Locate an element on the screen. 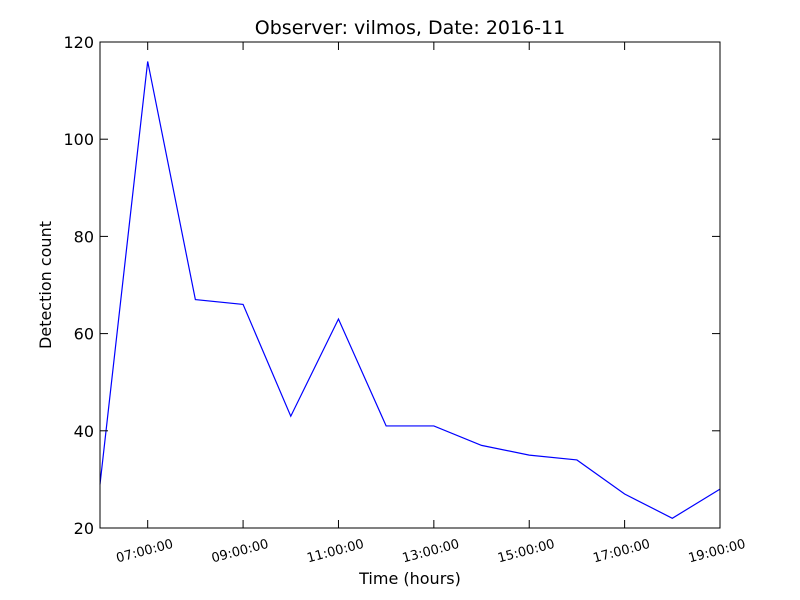  y-tick-label: 120 is located at coordinates (78, 42).